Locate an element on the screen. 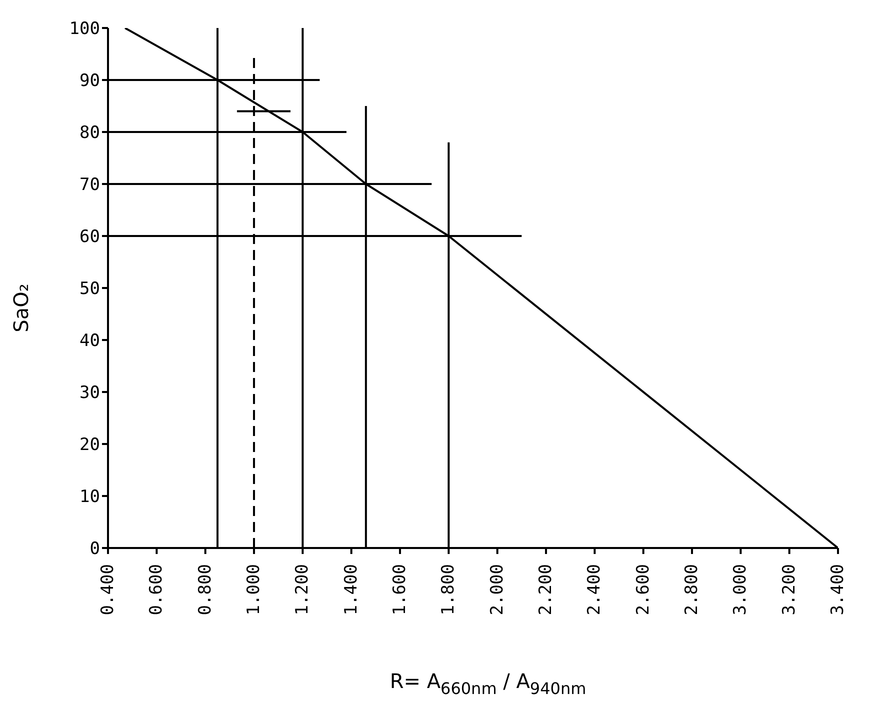  y-tick-label: 100 is located at coordinates (84, 29).